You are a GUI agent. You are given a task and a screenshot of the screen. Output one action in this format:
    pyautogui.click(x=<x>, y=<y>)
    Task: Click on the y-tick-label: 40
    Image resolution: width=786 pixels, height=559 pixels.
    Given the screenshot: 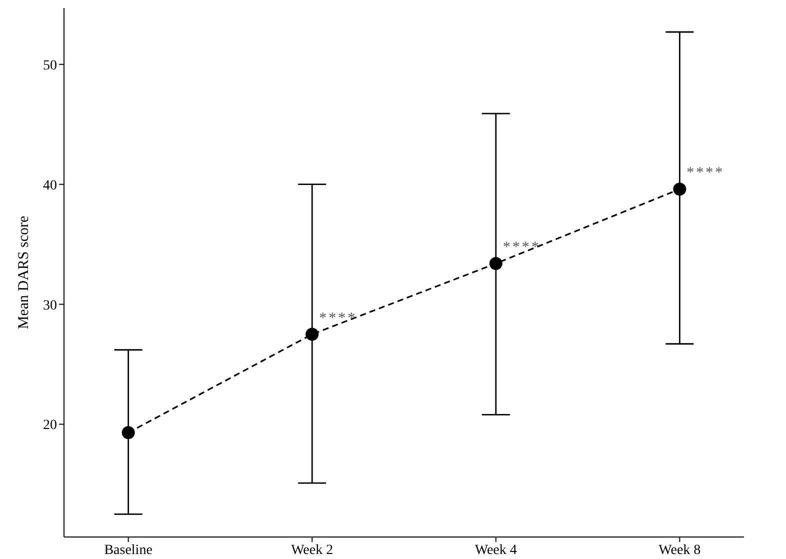 What is the action you would take?
    pyautogui.click(x=50, y=186)
    